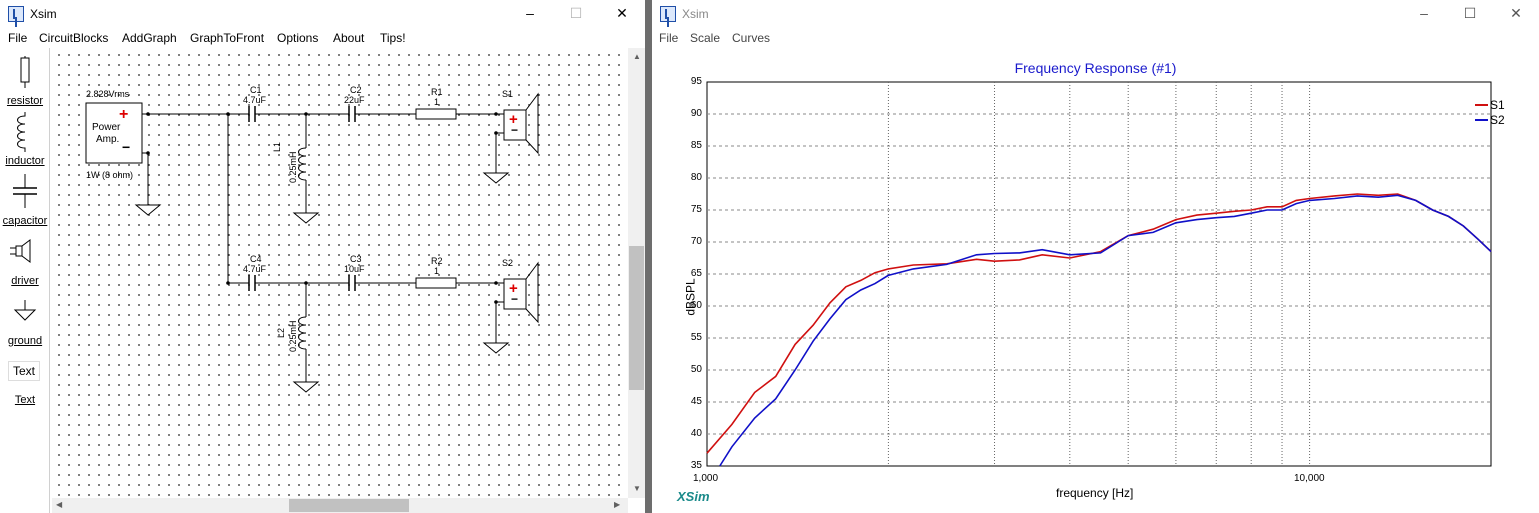 The width and height of the screenshot is (1539, 513). What do you see at coordinates (25, 101) in the screenshot?
I see `palette-resistor: resistor` at bounding box center [25, 101].